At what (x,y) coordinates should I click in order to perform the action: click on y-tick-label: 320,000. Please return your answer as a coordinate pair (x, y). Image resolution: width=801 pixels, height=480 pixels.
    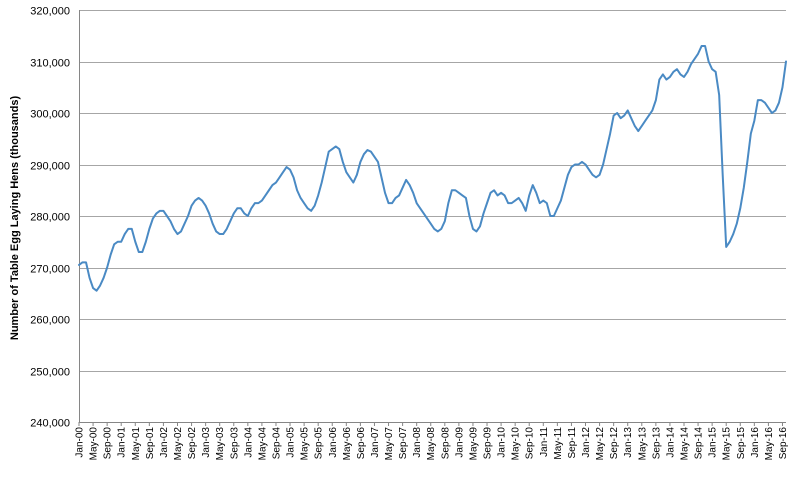
    Looking at the image, I should click on (50, 12).